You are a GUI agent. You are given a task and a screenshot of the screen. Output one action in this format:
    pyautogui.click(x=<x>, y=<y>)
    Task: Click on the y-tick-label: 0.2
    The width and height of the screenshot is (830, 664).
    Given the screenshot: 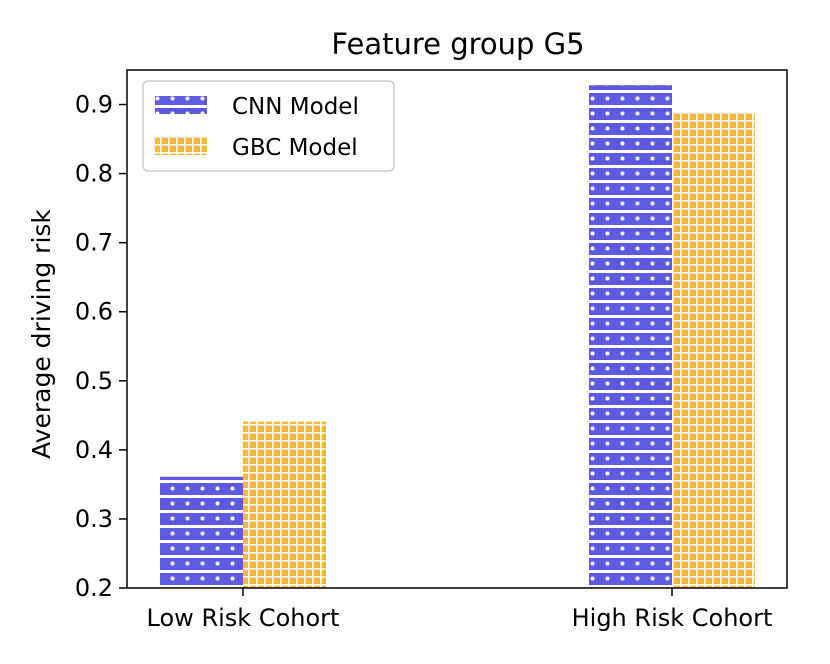 What is the action you would take?
    pyautogui.click(x=94, y=588)
    